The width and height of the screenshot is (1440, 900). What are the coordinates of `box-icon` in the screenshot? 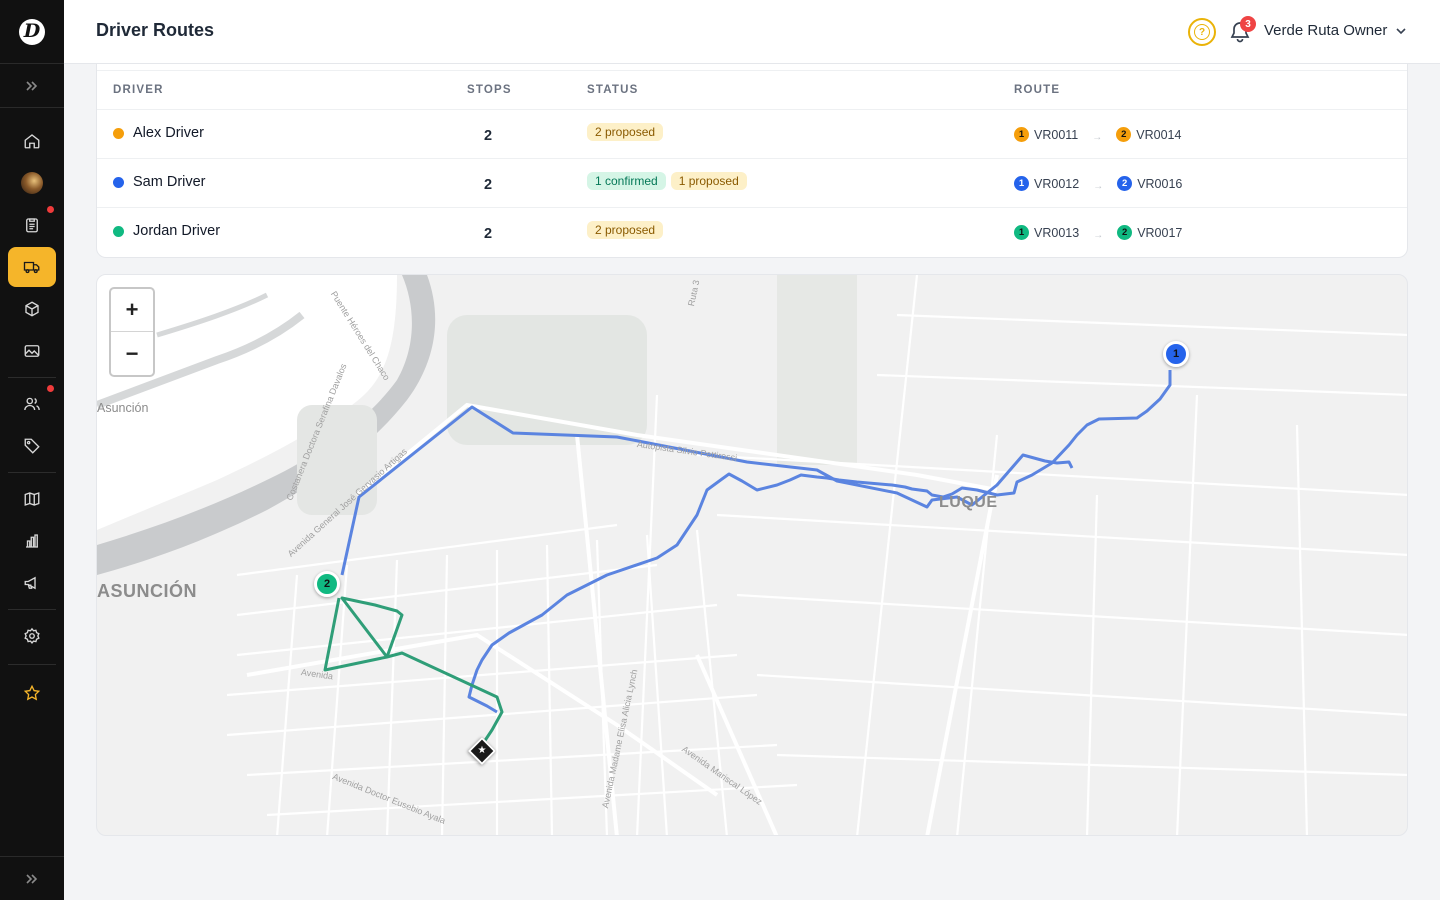 It's located at (32, 309).